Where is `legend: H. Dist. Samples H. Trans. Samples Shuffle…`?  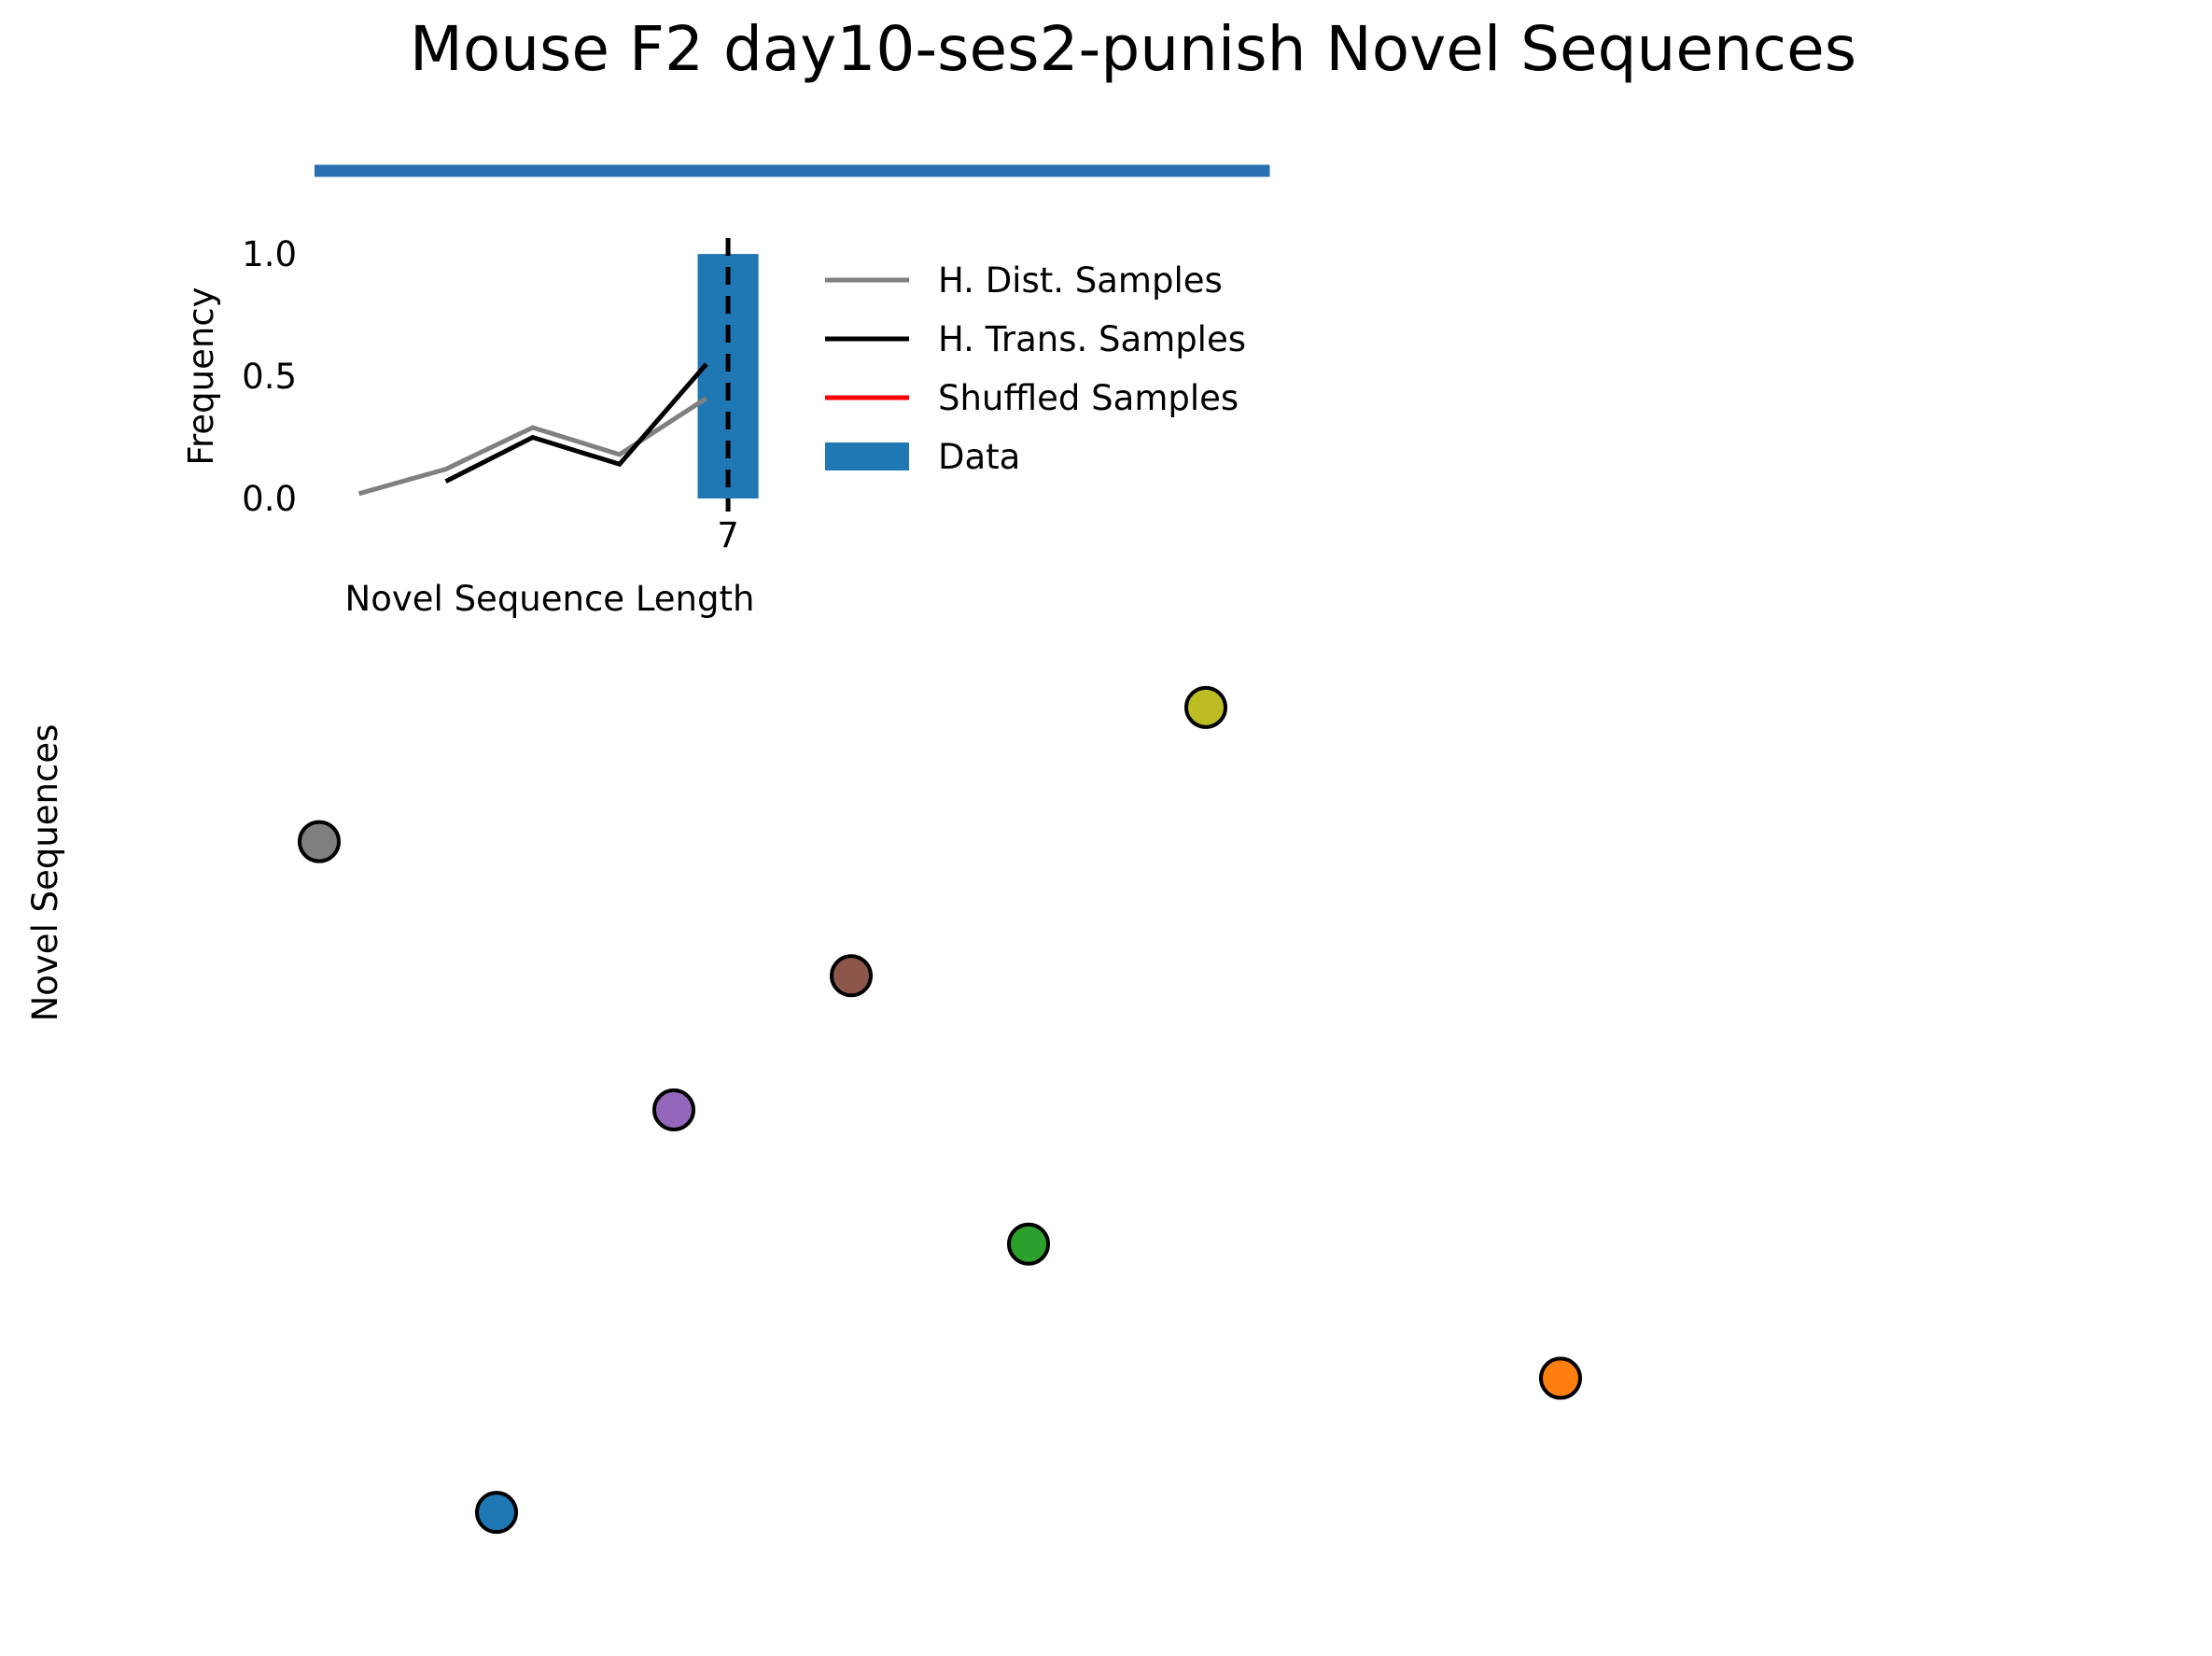
legend: H. Dist. Samples H. Trans. Samples Shuffle… is located at coordinates (1035, 369).